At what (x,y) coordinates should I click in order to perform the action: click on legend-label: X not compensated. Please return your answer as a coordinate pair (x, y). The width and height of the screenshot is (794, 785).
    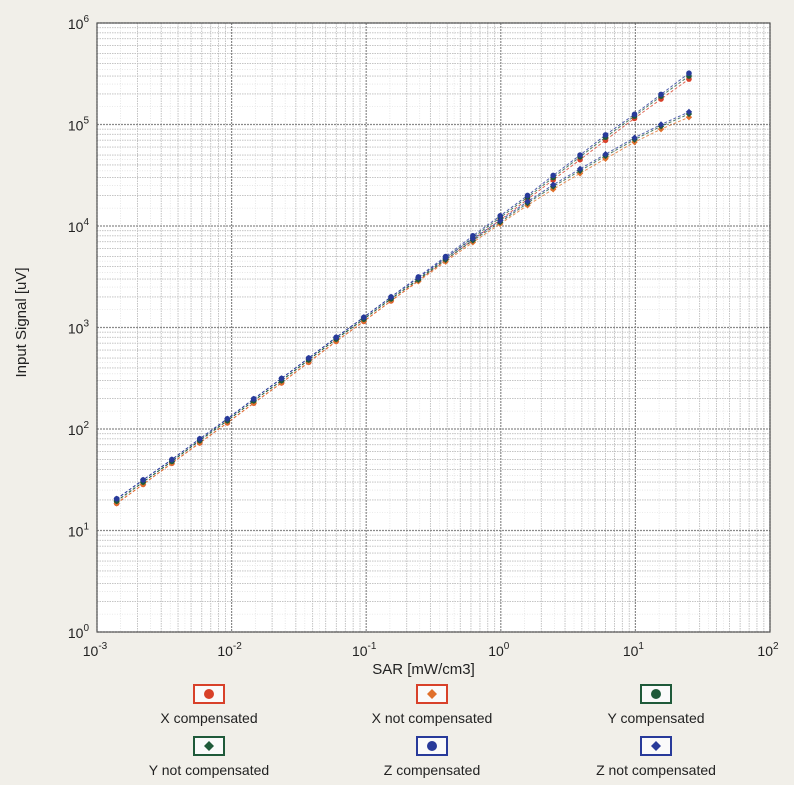
    Looking at the image, I should click on (432, 718).